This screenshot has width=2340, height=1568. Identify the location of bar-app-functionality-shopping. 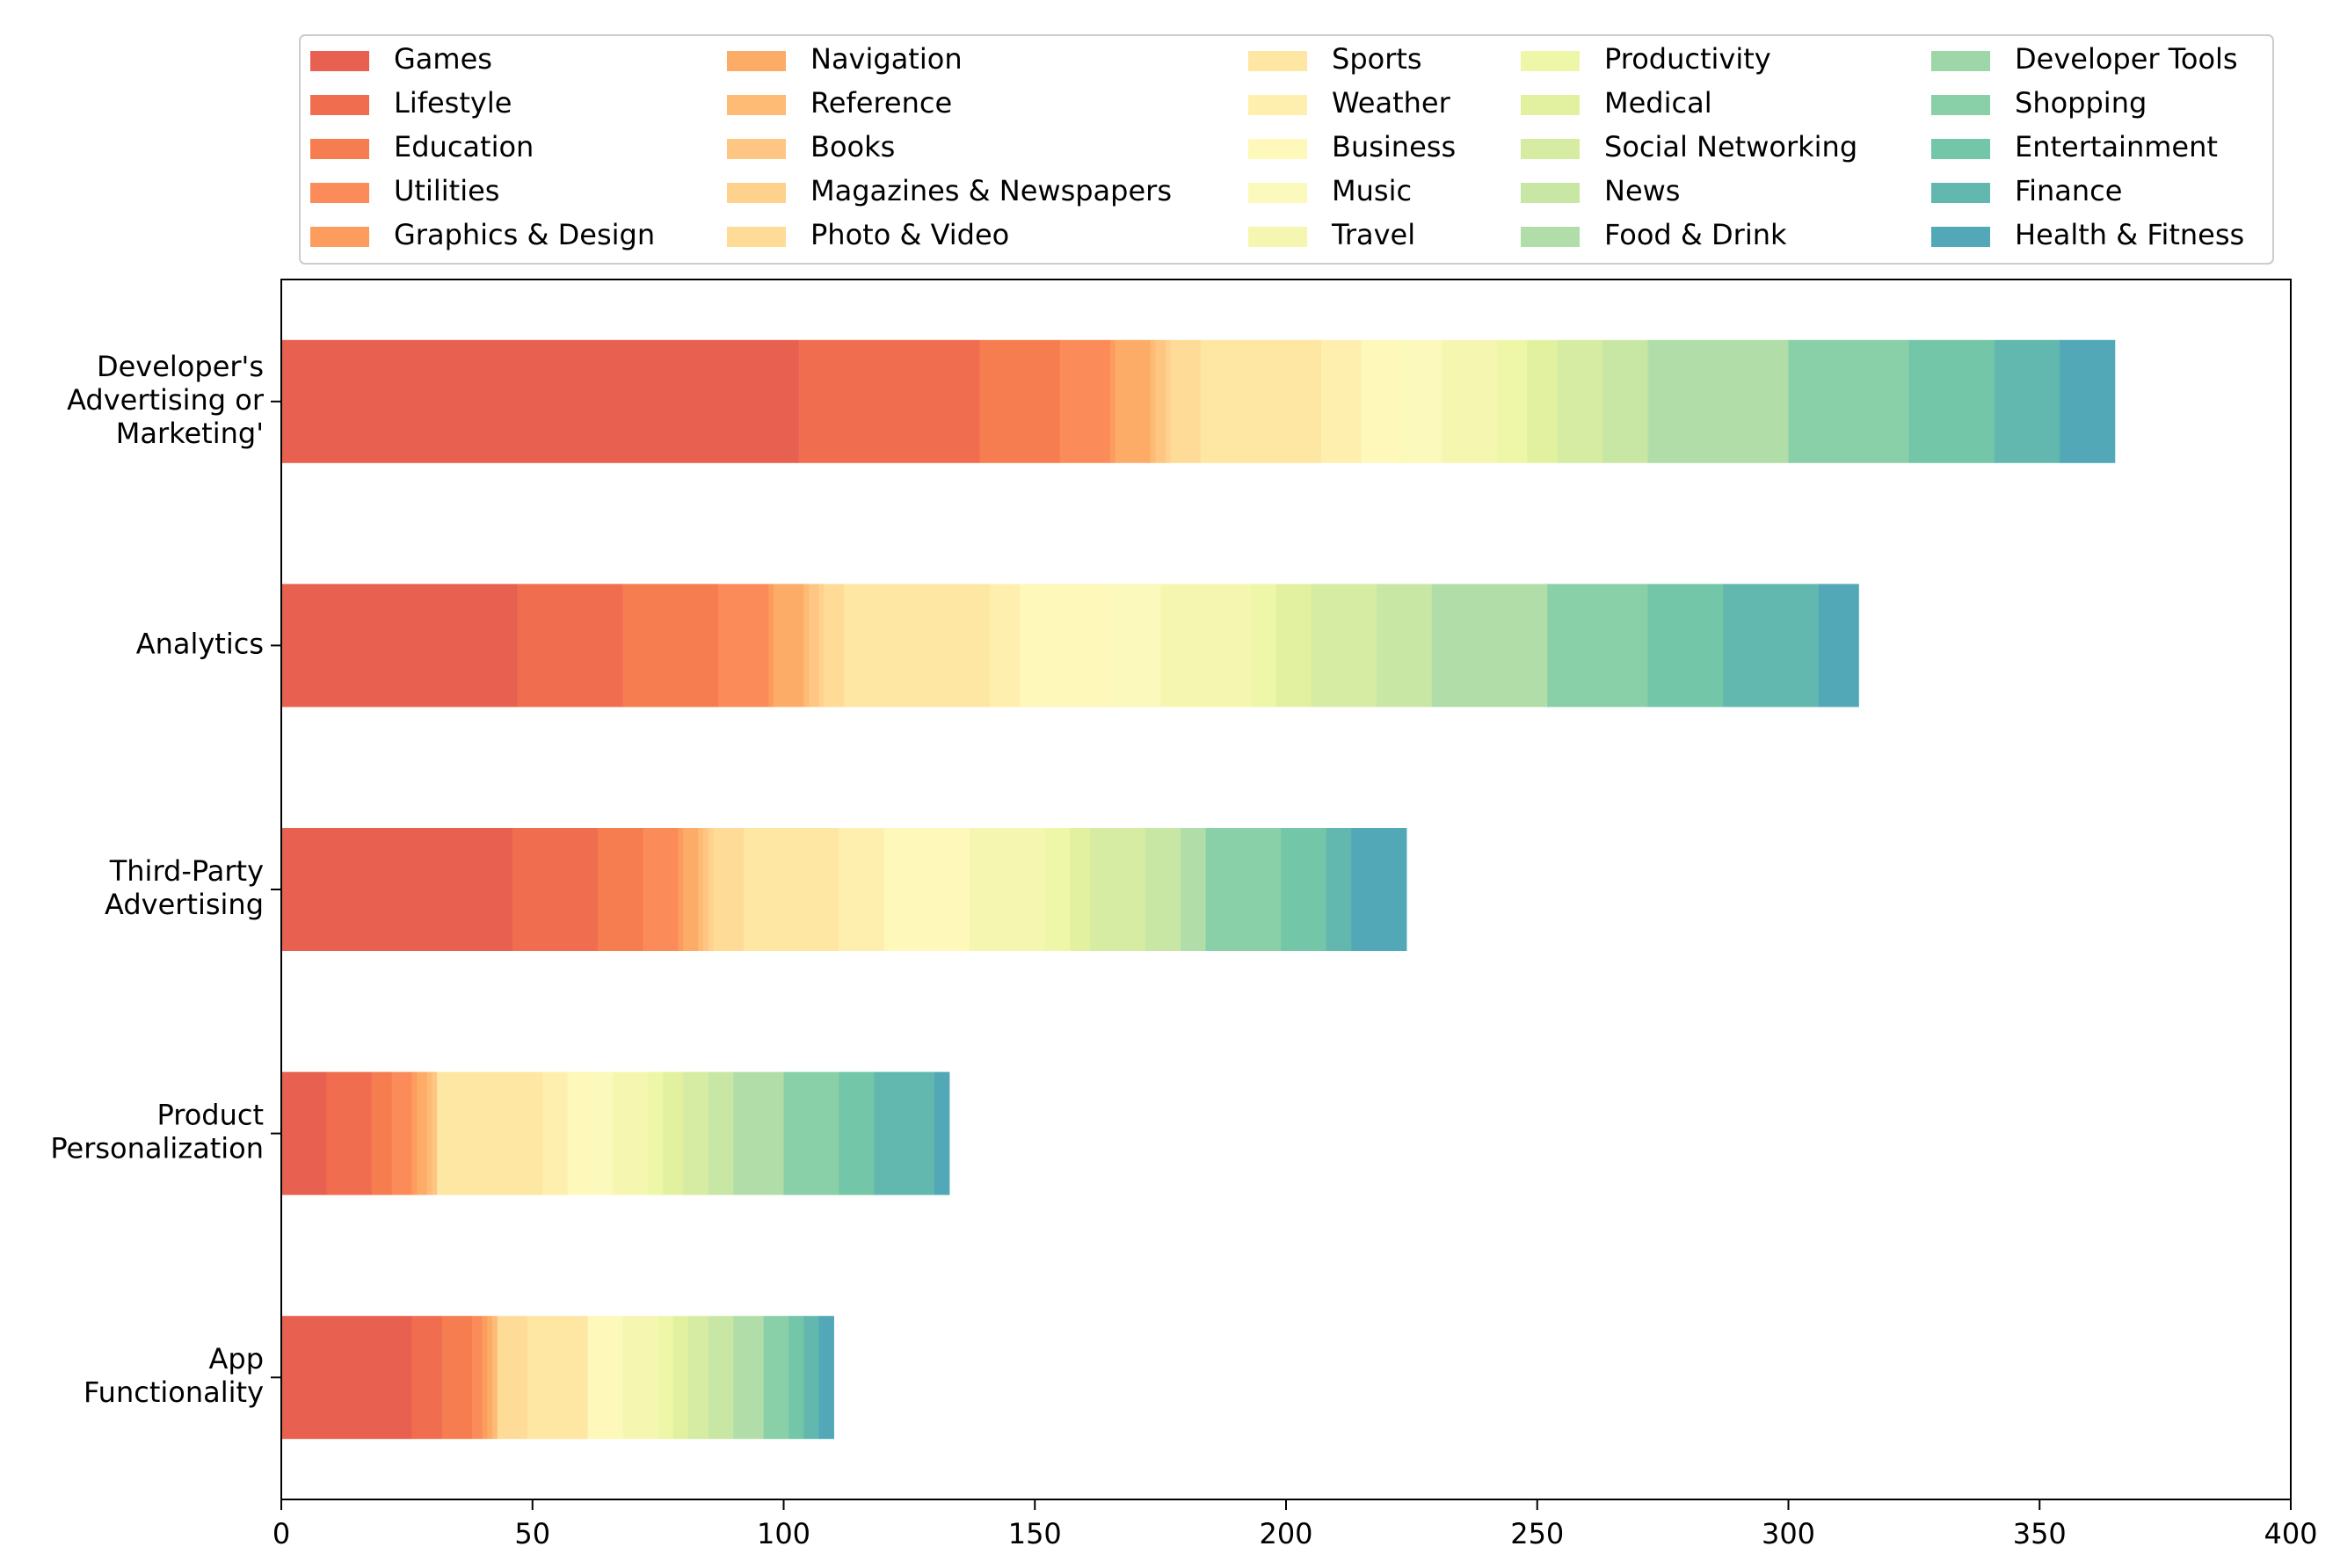
(776, 1378).